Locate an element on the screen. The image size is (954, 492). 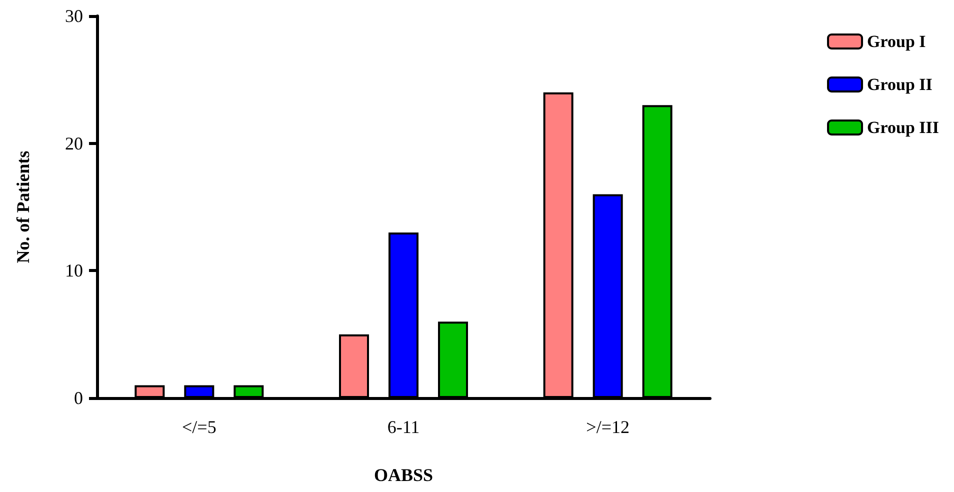
x-tick-label: 6-11 is located at coordinates (403, 427).